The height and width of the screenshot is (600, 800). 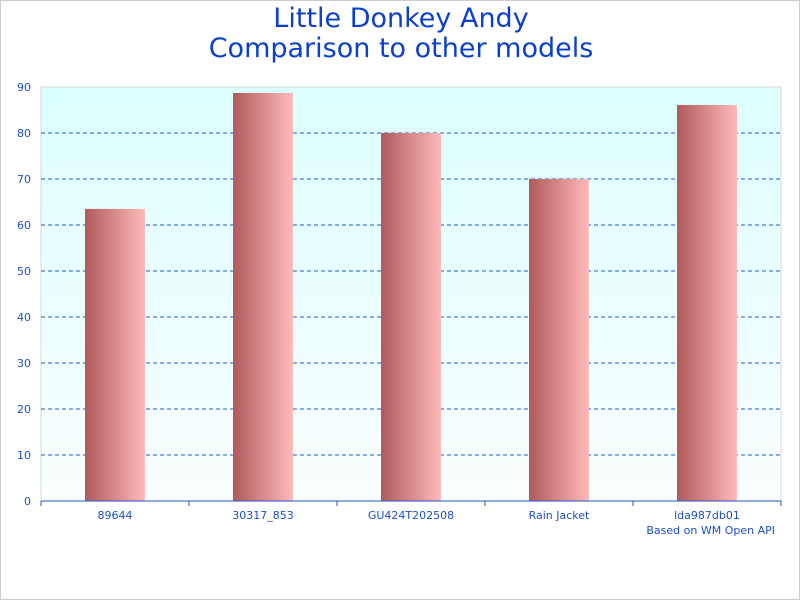 I want to click on y-tick-label: 40, so click(x=24, y=317).